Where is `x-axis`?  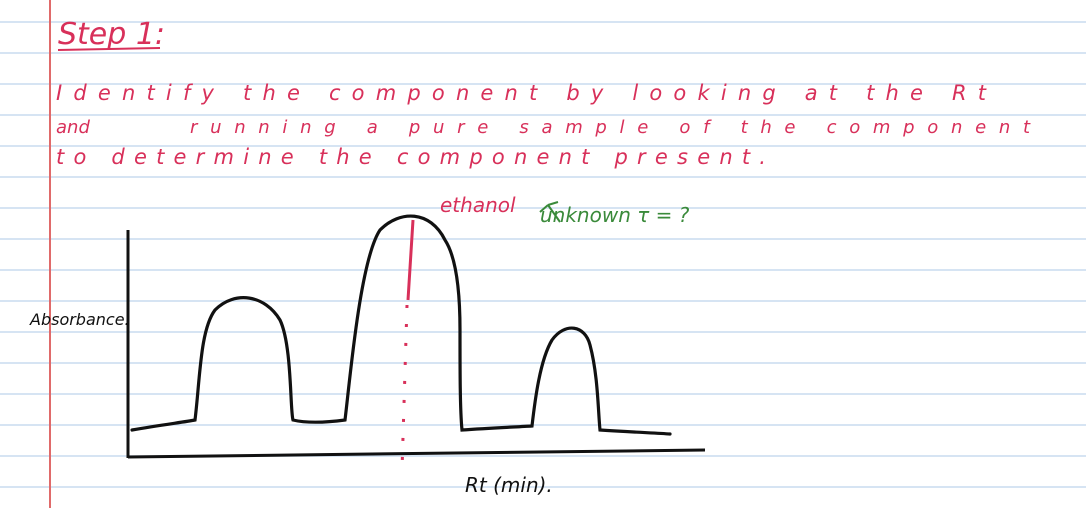 x-axis is located at coordinates (416, 453).